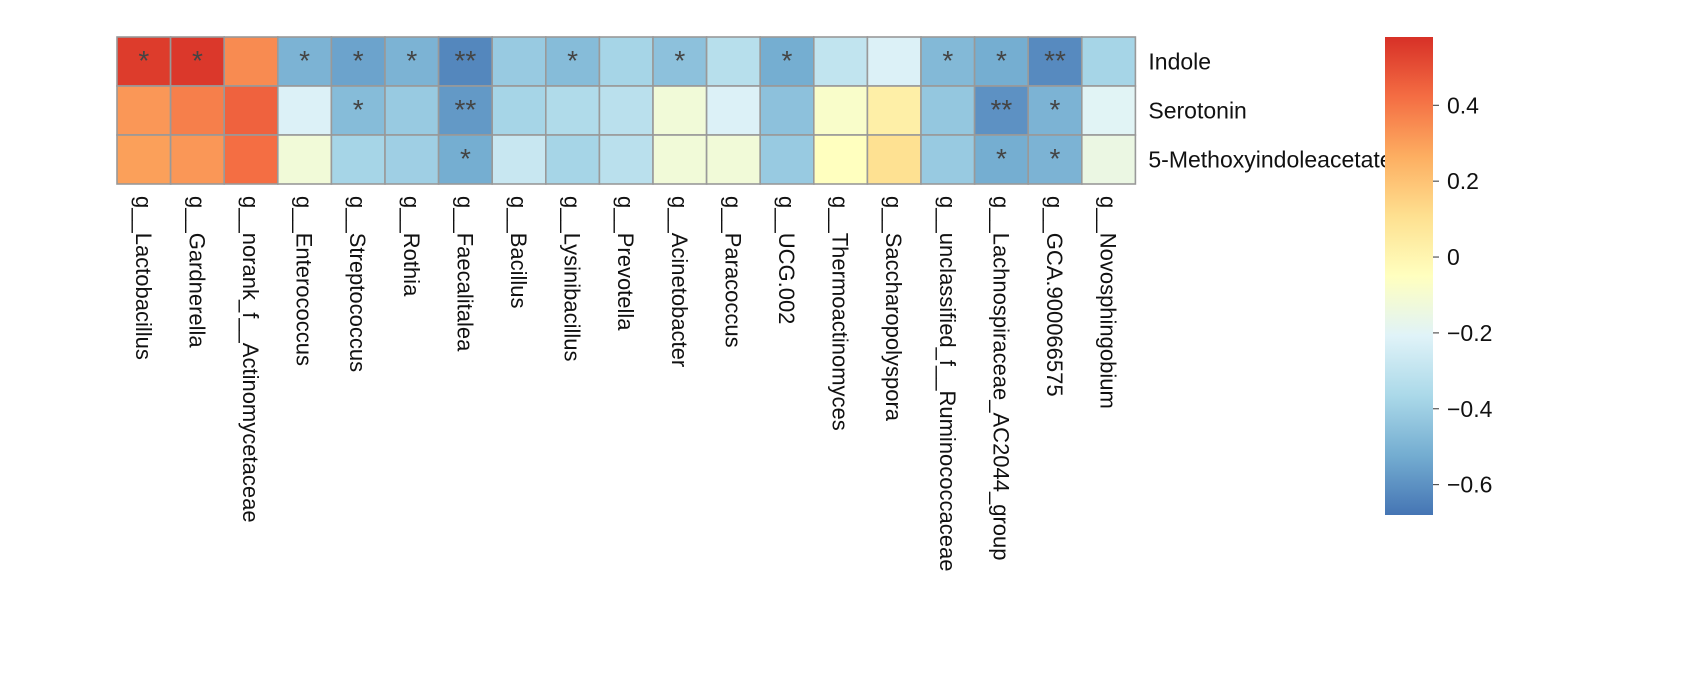 This screenshot has width=1690, height=680. What do you see at coordinates (1000, 378) in the screenshot?
I see `column-label: g__Lachnospiraceae_AC2044_group` at bounding box center [1000, 378].